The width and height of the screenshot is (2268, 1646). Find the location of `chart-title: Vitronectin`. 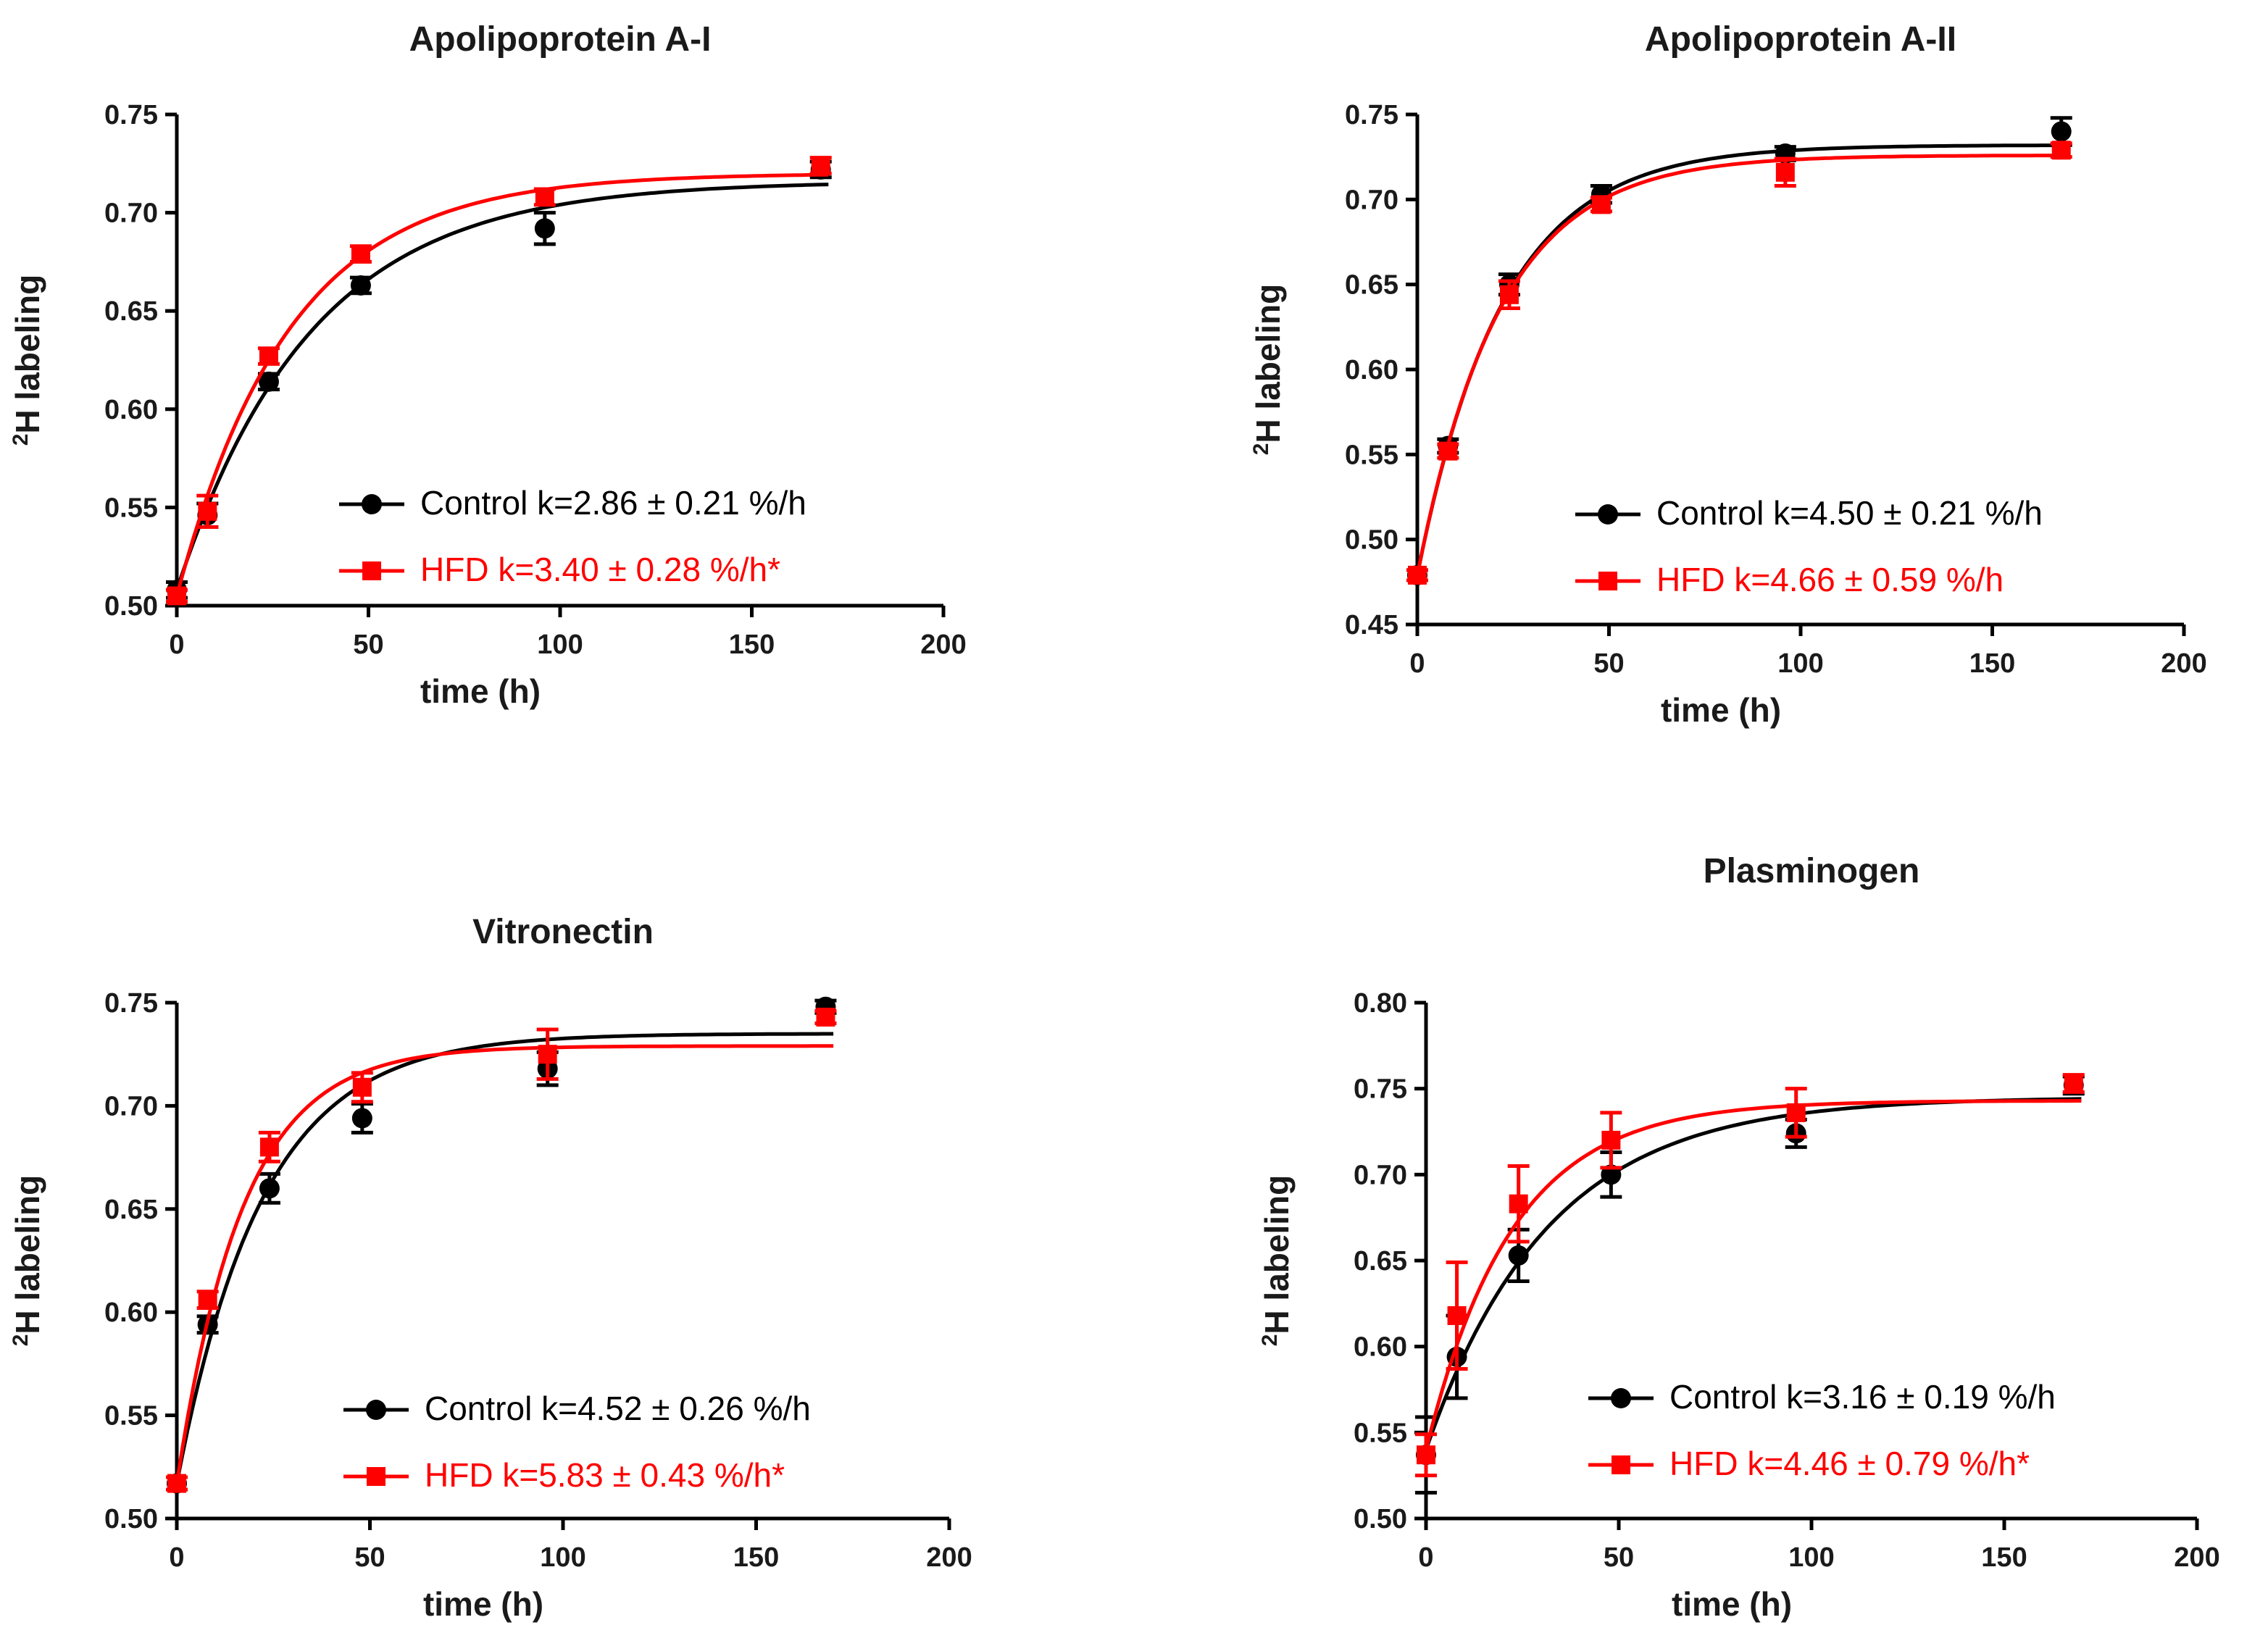

chart-title: Vitronectin is located at coordinates (563, 932).